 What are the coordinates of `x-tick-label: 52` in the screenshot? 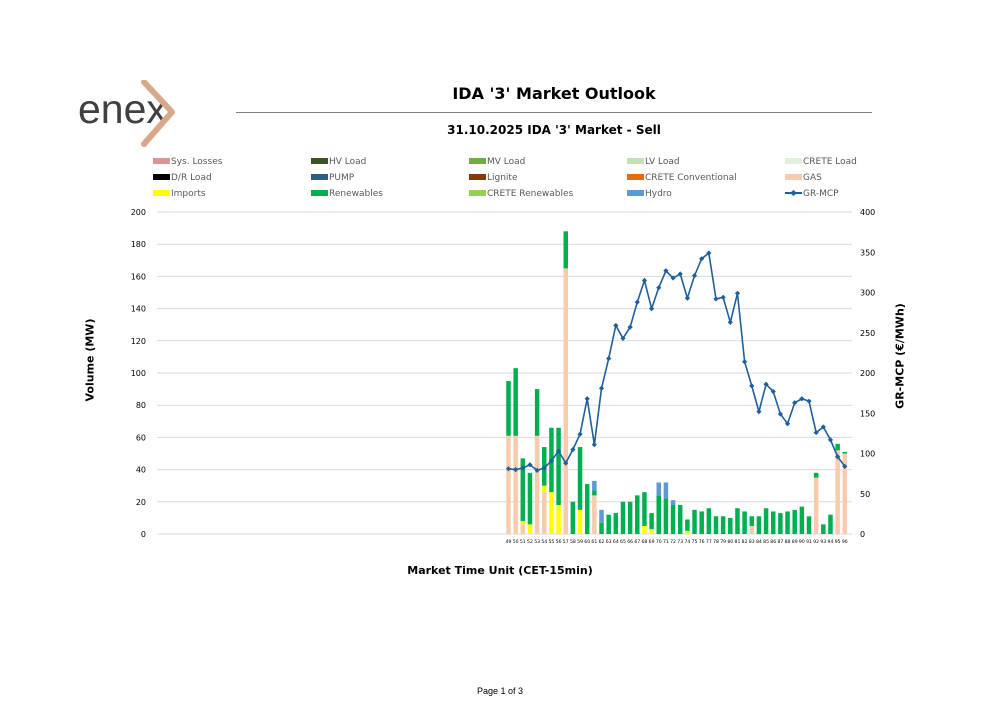 It's located at (530, 542).